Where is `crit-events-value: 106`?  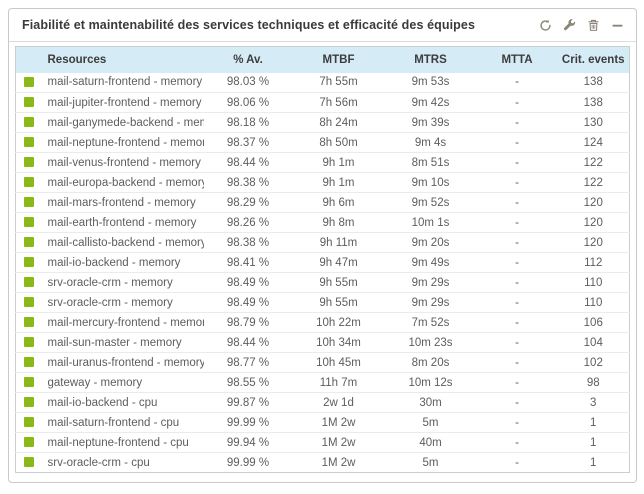 crit-events-value: 106 is located at coordinates (593, 322).